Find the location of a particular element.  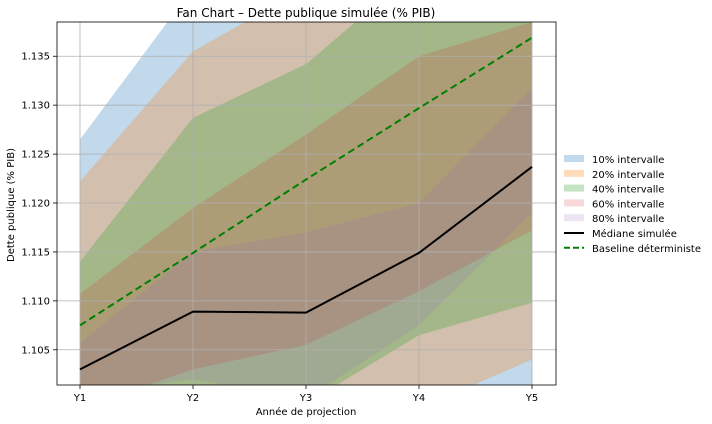

x-axis-label: Année de projection is located at coordinates (306, 412).